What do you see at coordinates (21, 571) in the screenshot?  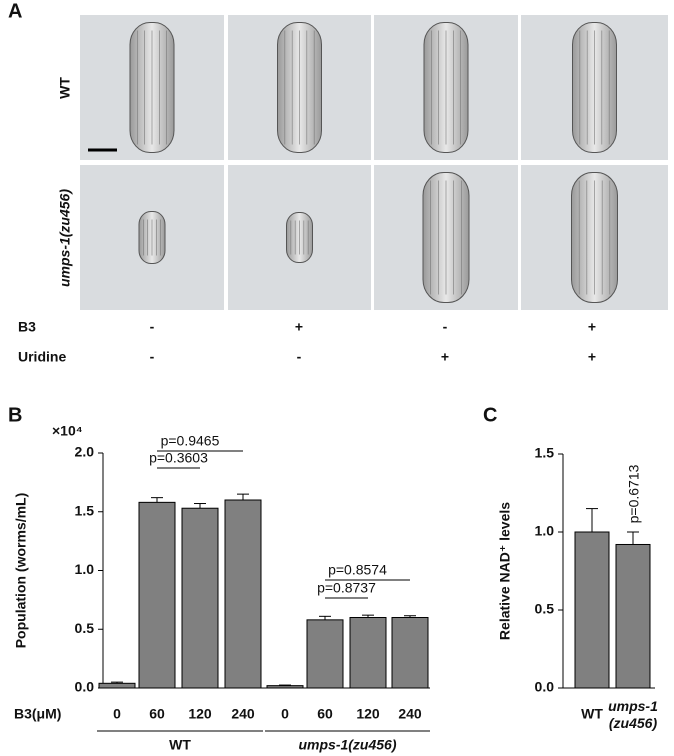 I see `y-axis-label: Population (worms/mL)` at bounding box center [21, 571].